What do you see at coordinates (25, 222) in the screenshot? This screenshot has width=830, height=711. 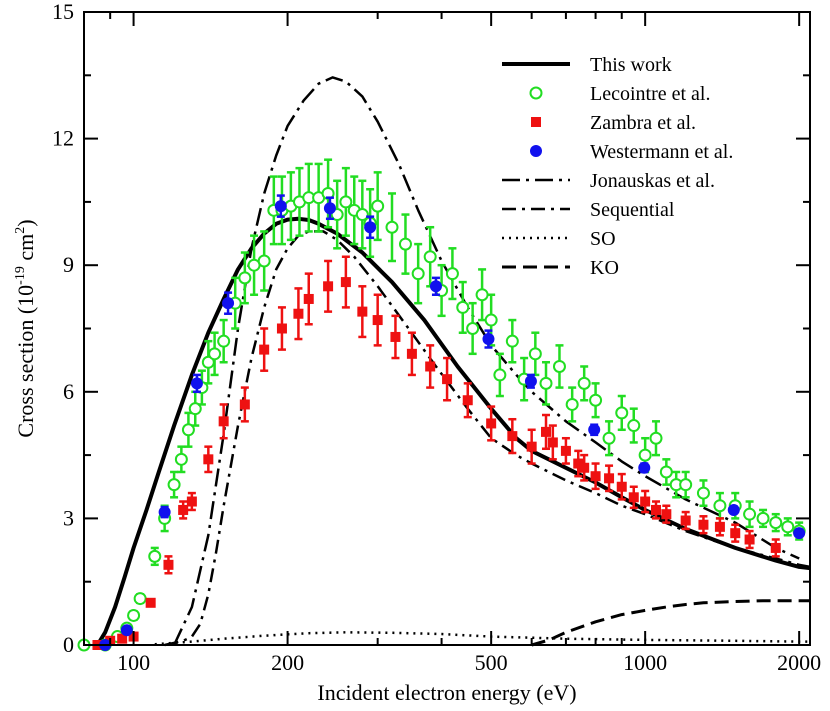 I see `y-axis-title-suffix: )` at bounding box center [25, 222].